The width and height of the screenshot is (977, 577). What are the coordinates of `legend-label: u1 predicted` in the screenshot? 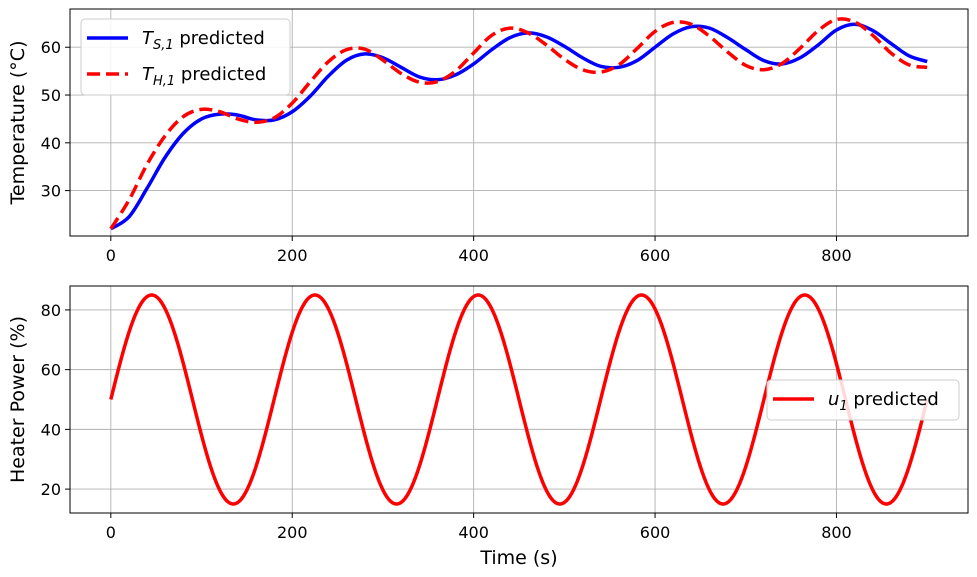 It's located at (883, 401).